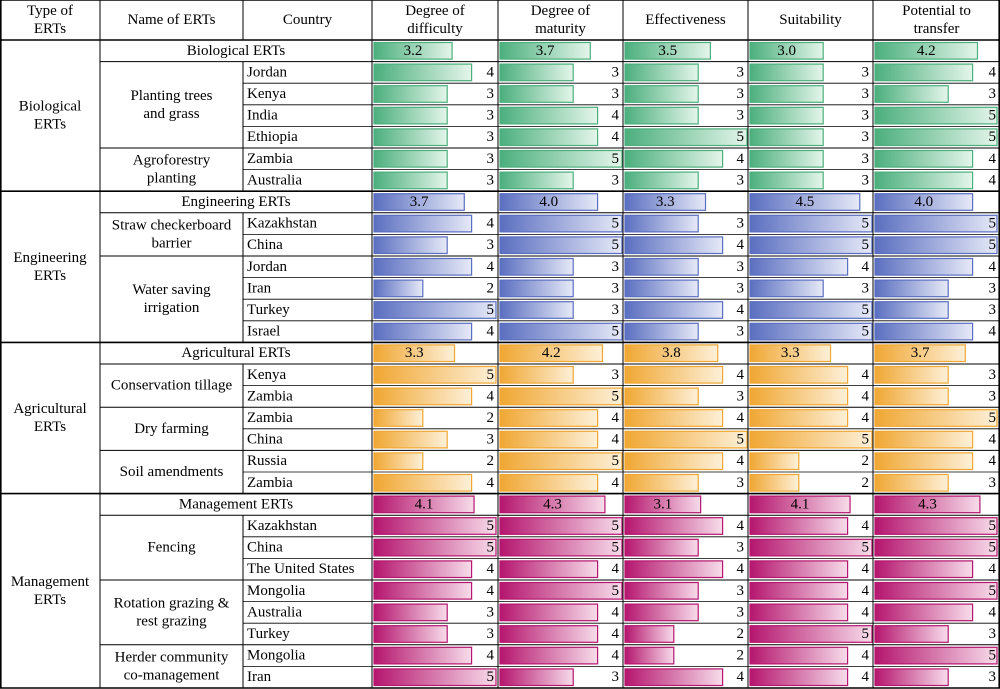  Describe the element at coordinates (282, 526) in the screenshot. I see `country-label: Kazakhstan` at that location.